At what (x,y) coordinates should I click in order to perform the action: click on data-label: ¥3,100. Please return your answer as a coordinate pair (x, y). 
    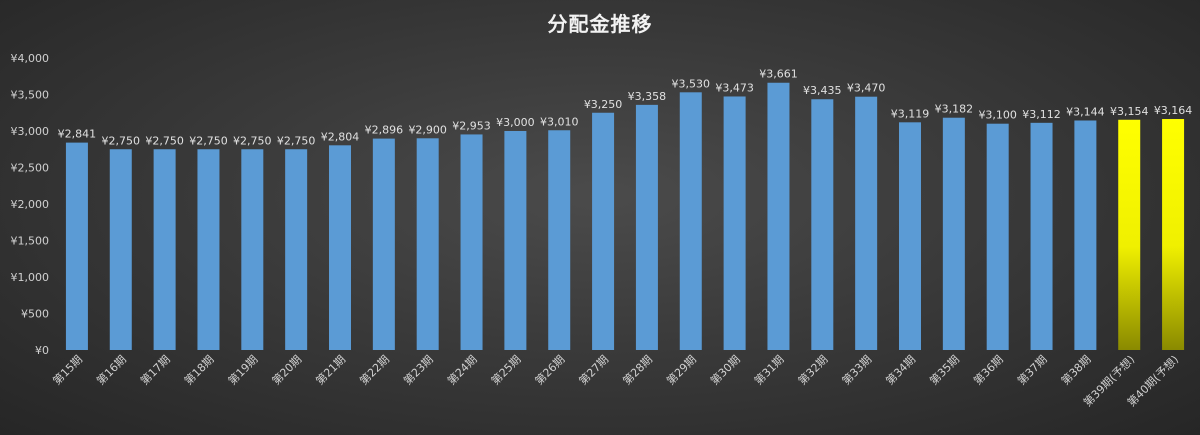
    Looking at the image, I should click on (997, 115).